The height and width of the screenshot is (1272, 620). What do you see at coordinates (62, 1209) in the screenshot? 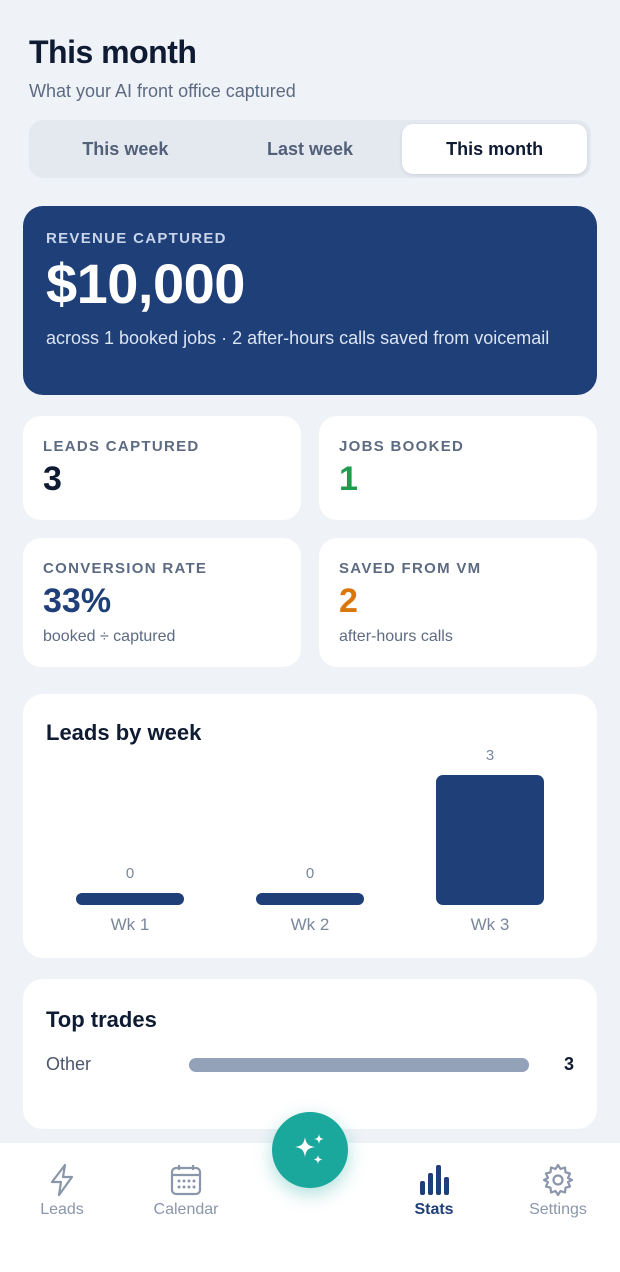
I see `nav-leads-label: Leads` at bounding box center [62, 1209].